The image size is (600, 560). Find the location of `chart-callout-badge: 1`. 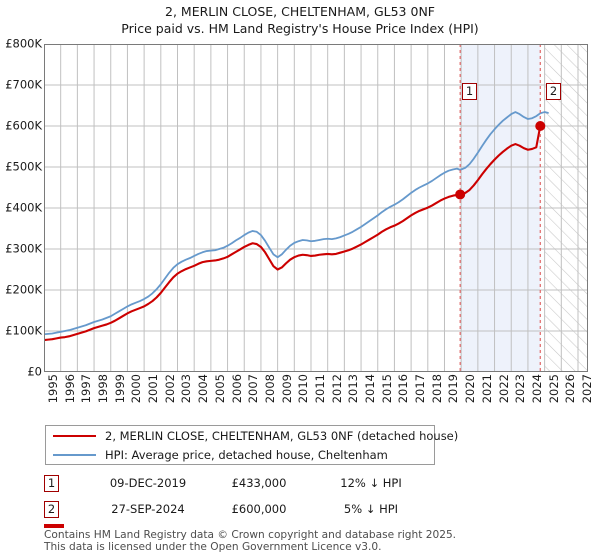

chart-callout-badge: 1 is located at coordinates (469, 91).